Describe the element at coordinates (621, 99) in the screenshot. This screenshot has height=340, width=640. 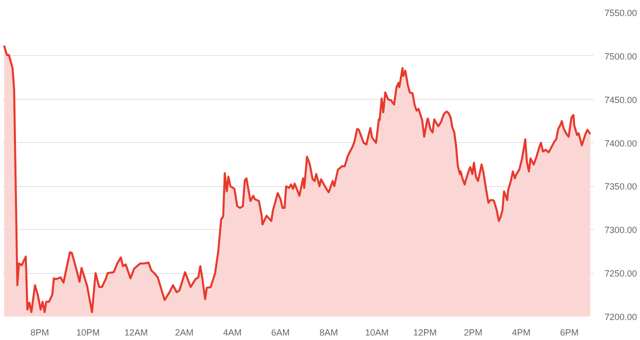
I see `y-tick-label: 7450.00` at that location.